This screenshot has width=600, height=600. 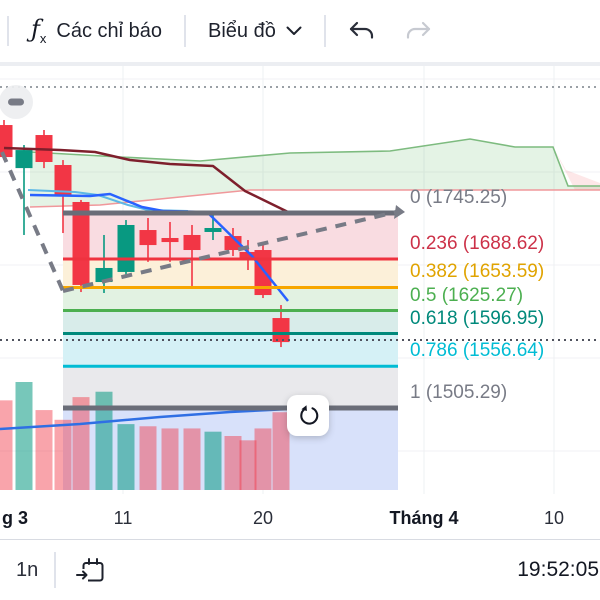 What do you see at coordinates (230, 350) in the screenshot?
I see `fib-band-0.618` at bounding box center [230, 350].